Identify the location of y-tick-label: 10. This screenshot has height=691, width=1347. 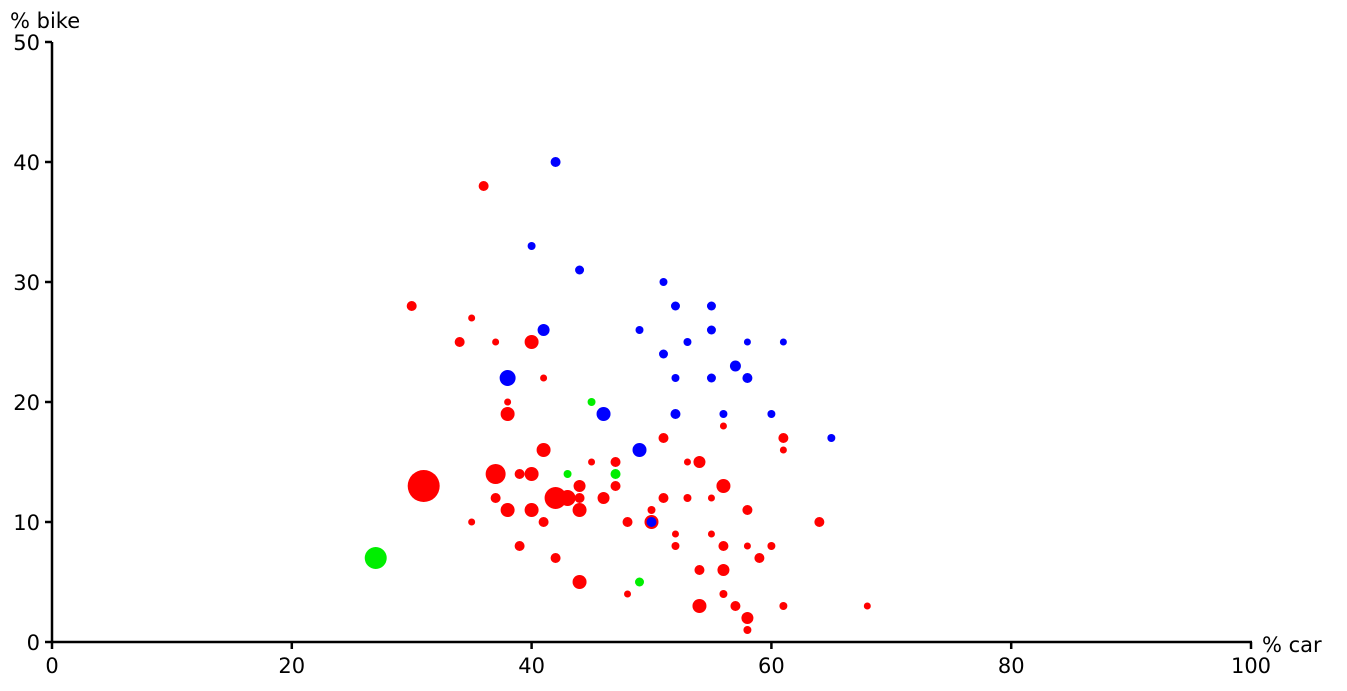
(26, 523).